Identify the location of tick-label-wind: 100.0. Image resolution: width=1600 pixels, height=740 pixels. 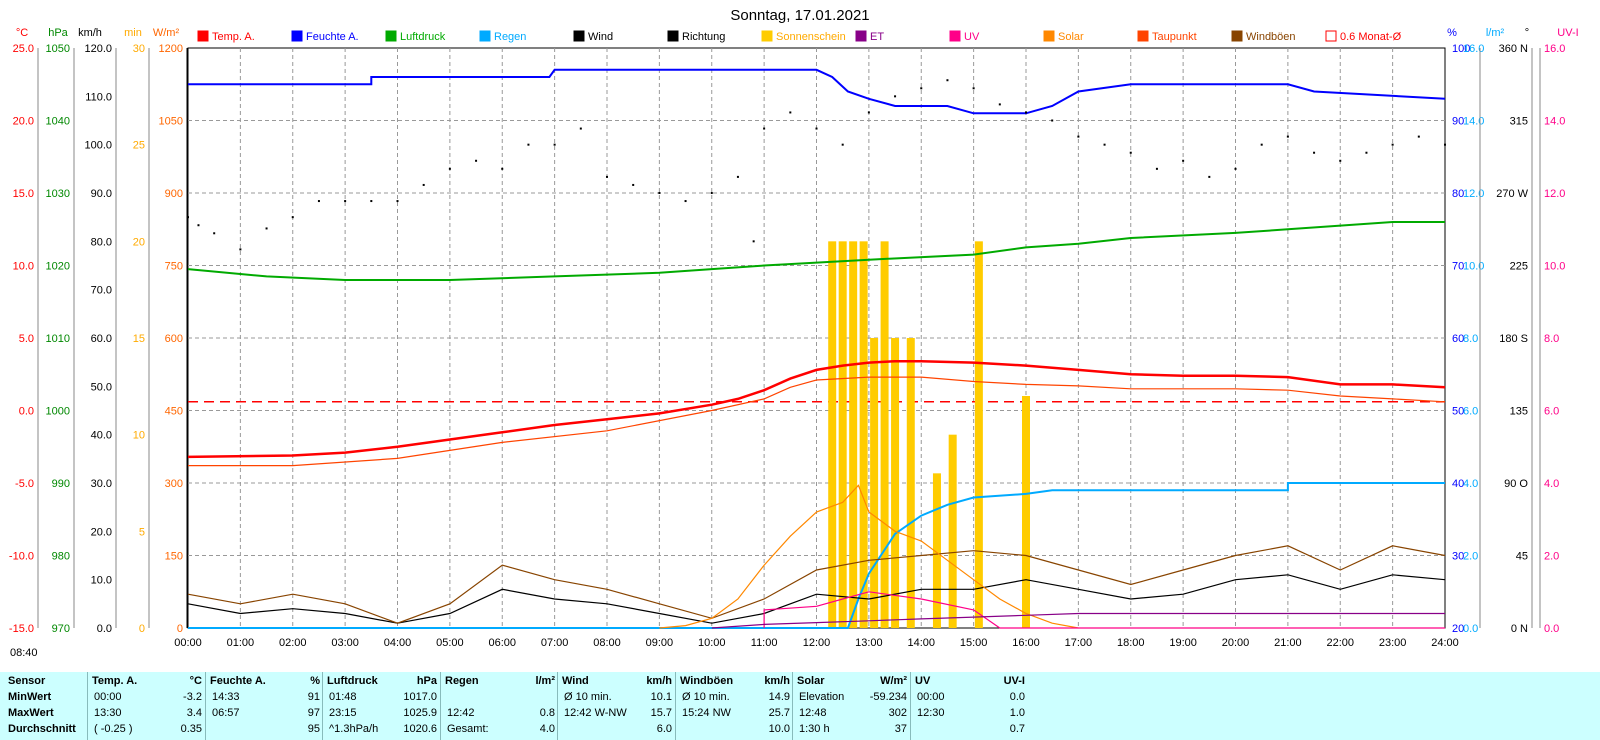
(98, 146).